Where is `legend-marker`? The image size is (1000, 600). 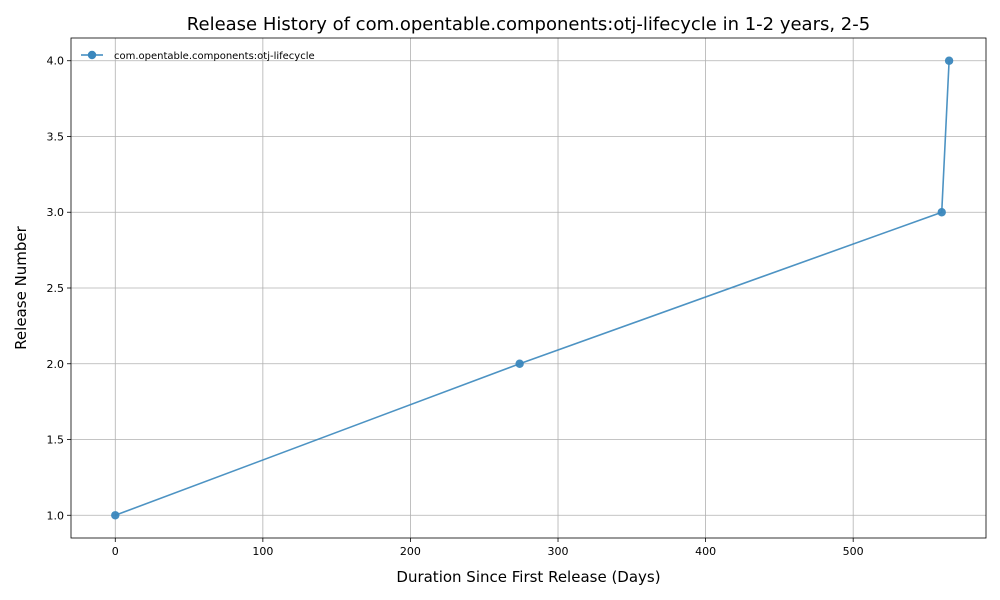 legend-marker is located at coordinates (92, 55).